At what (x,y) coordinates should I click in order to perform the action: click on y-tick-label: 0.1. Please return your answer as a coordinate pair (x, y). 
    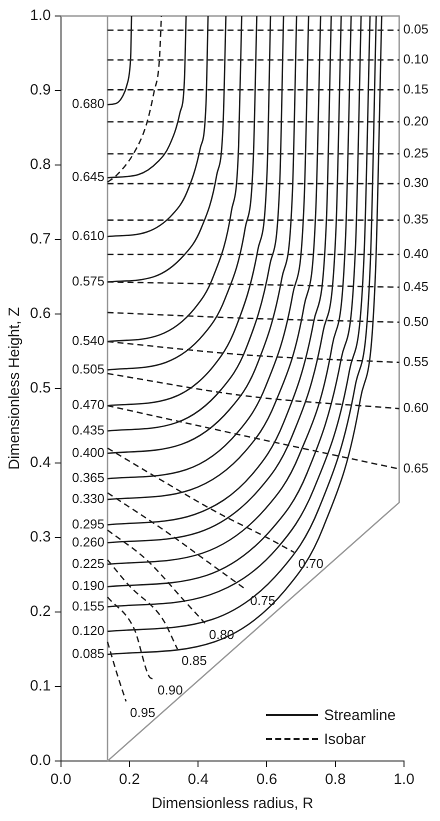
    Looking at the image, I should click on (40, 686).